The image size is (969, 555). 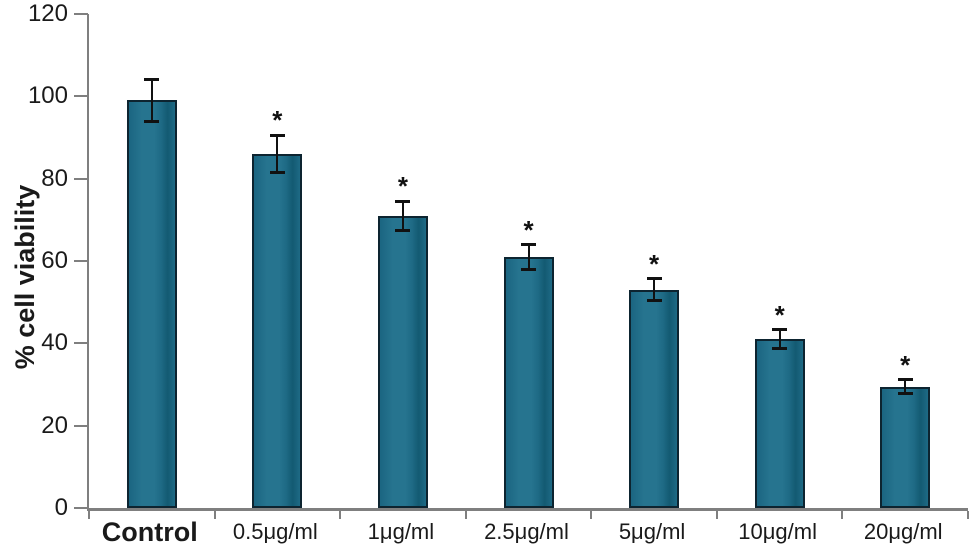 I want to click on y-axis-tick-label: 60, so click(x=54, y=260).